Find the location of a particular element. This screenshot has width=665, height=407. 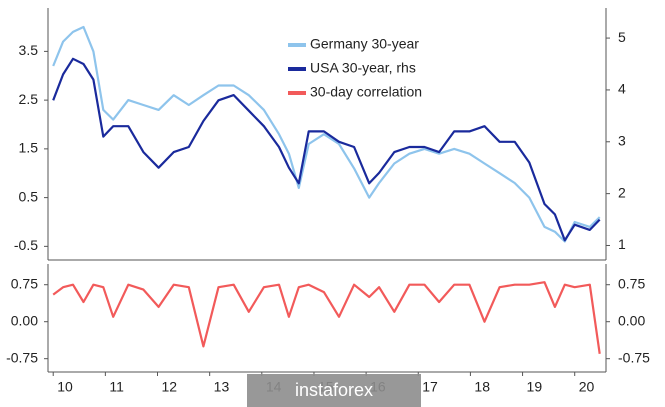

legend-label: 30-day correlation is located at coordinates (366, 92).